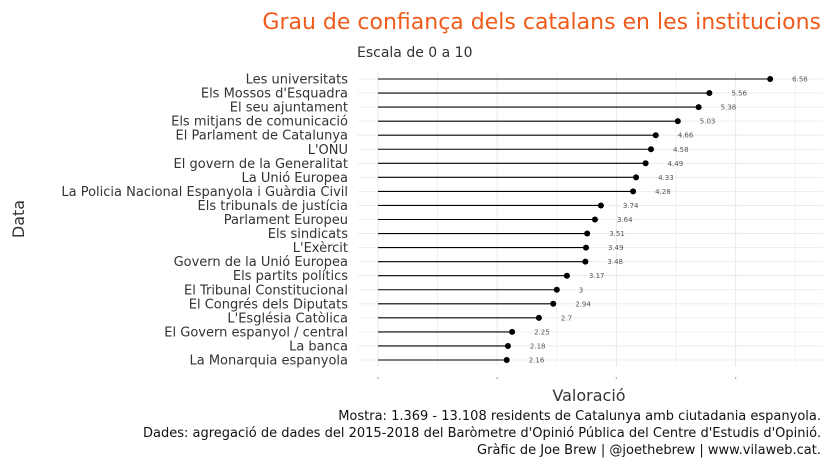 Image resolution: width=829 pixels, height=466 pixels. I want to click on x-axis-title: Valoració, so click(588, 395).